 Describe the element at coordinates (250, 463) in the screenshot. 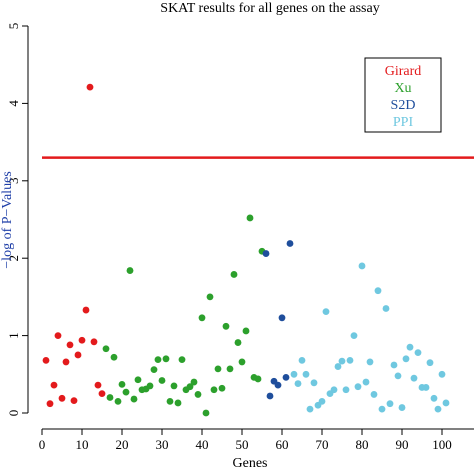

I see `x-axis-label: Genes` at that location.